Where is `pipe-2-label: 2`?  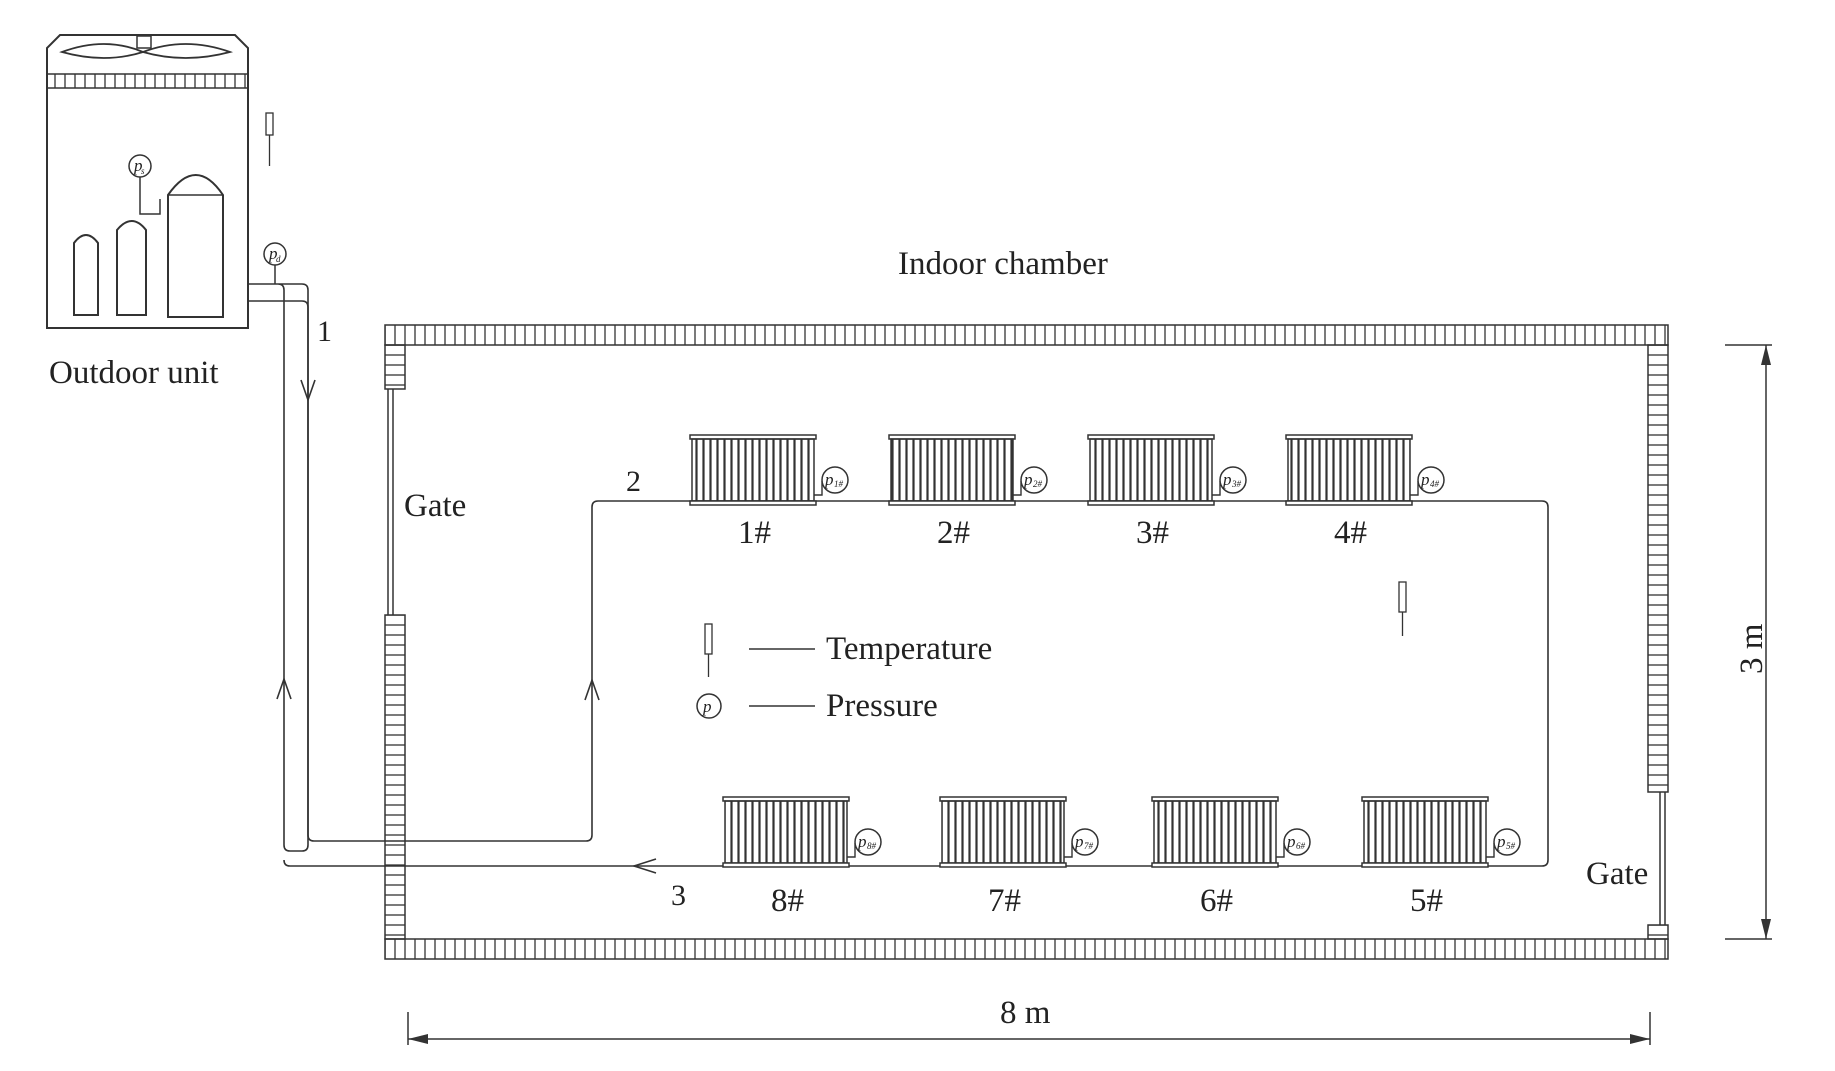 pipe-2-label: 2 is located at coordinates (633, 481).